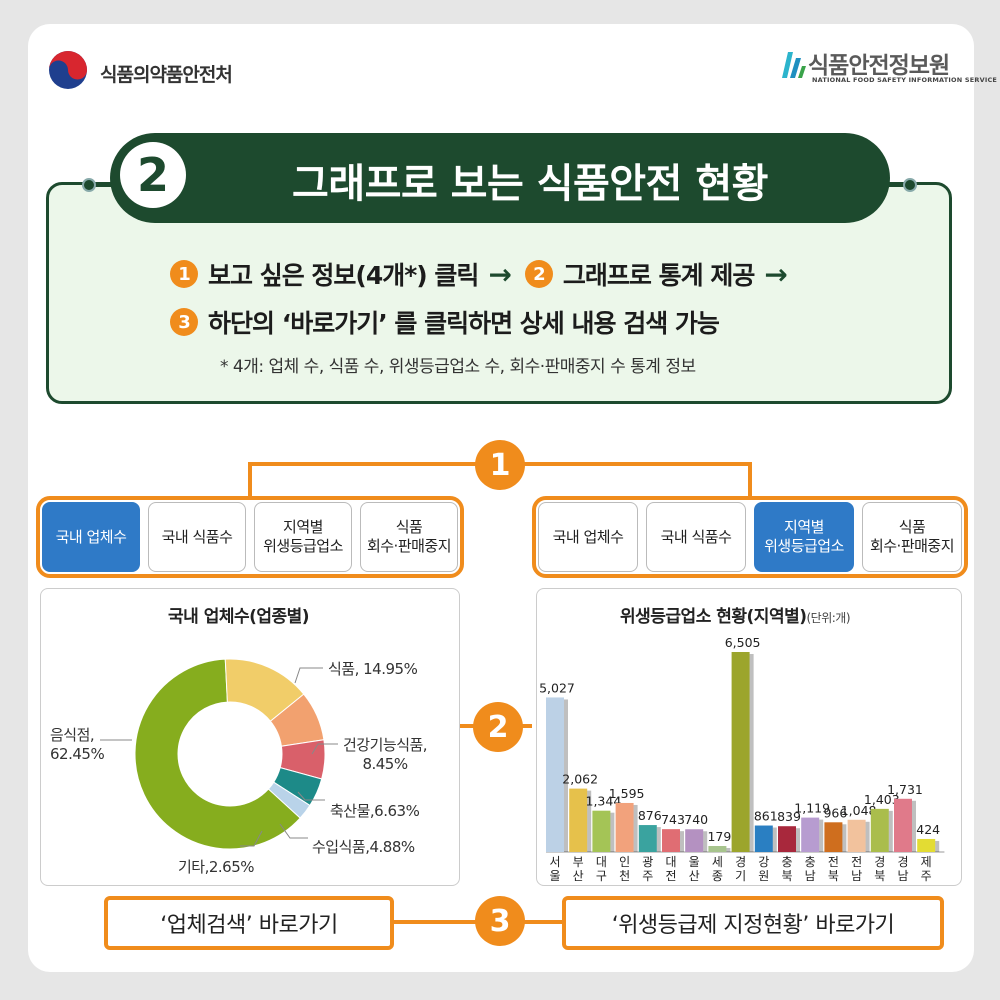 The height and width of the screenshot is (1000, 1000). Describe the element at coordinates (538, 274) in the screenshot. I see `step-number: 2` at that location.